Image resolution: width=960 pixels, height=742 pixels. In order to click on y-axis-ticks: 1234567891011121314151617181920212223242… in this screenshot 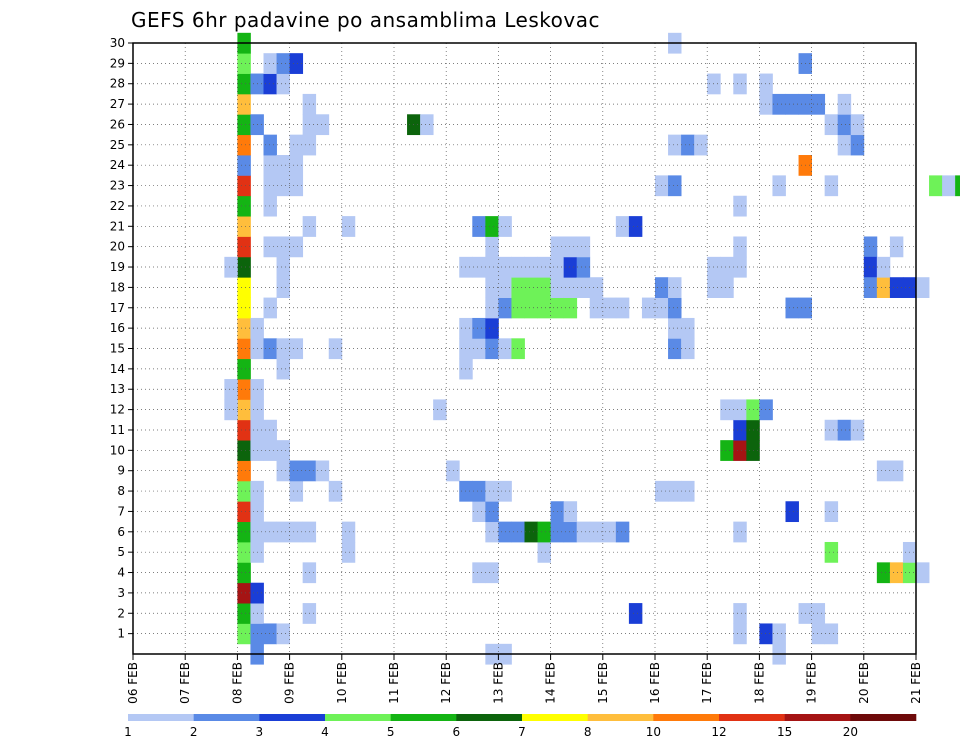, I will do `click(121, 338)`.